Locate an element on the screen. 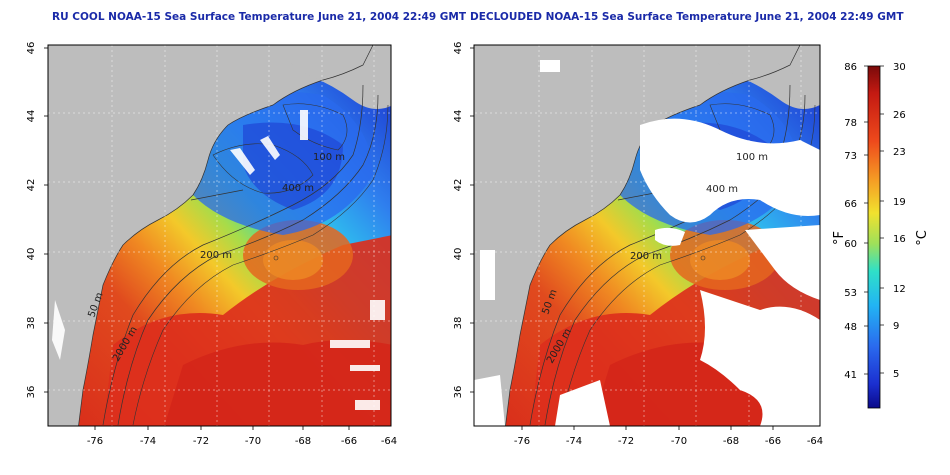 This screenshot has height=475, width=950. right-x-axis: -76 -74 -72 -70 -68 -66 -64 is located at coordinates (668, 441).